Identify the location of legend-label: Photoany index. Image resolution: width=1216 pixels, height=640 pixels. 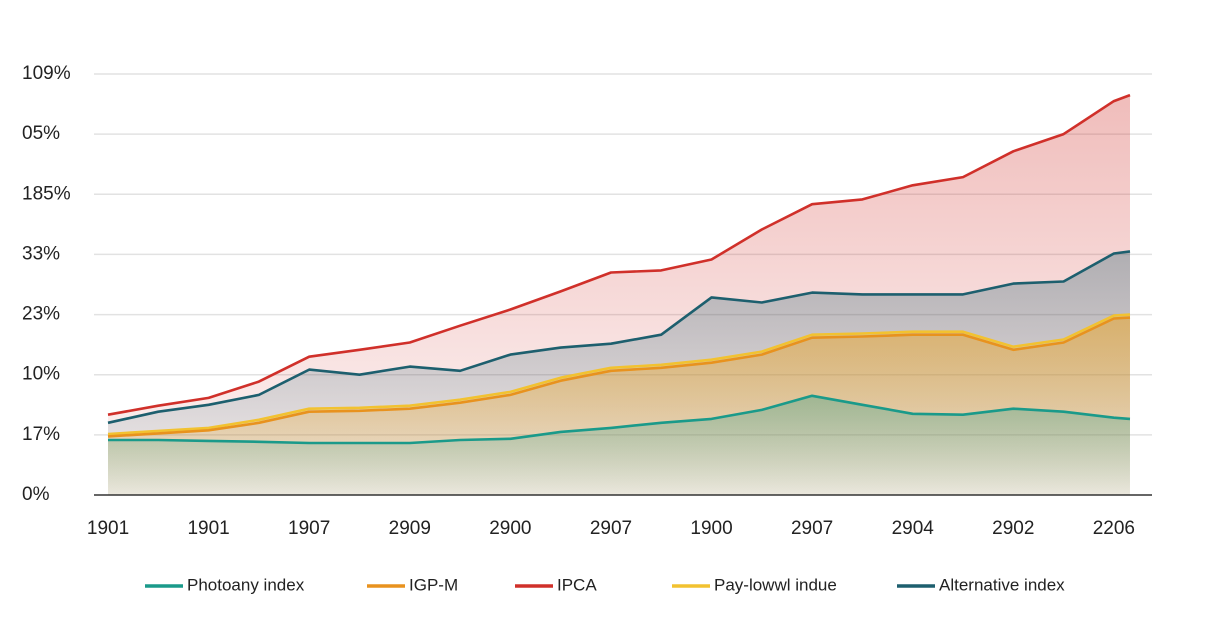
(246, 584).